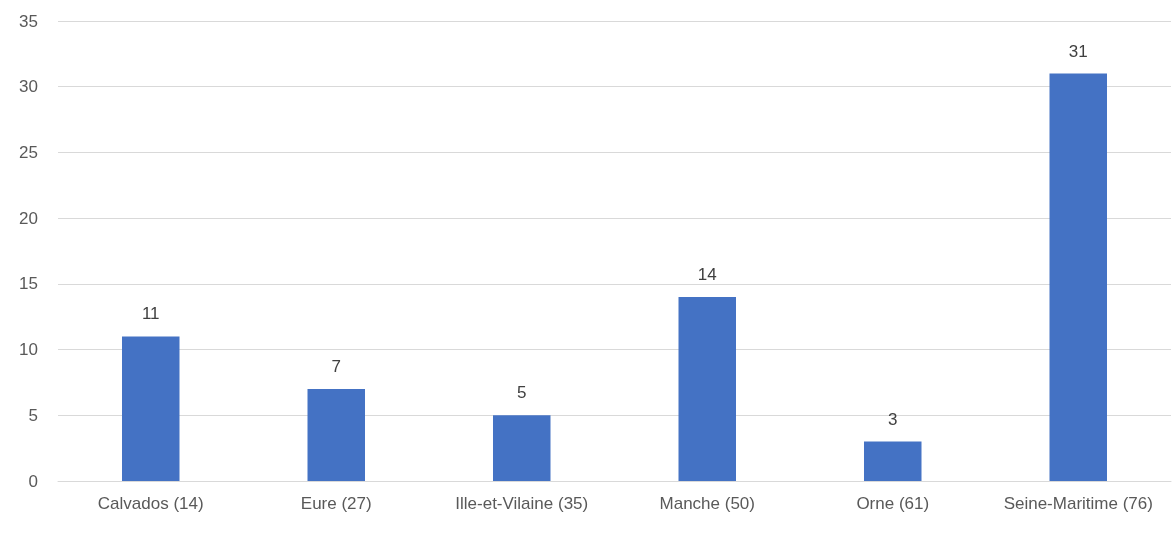 This screenshot has height=554, width=1173. Describe the element at coordinates (1078, 51) in the screenshot. I see `data-label: 31` at that location.